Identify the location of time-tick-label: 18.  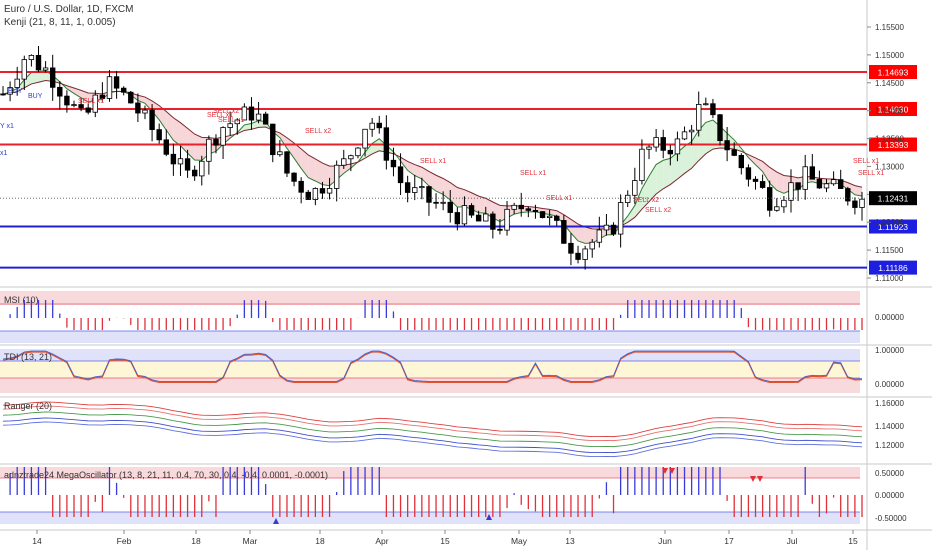
(196, 541).